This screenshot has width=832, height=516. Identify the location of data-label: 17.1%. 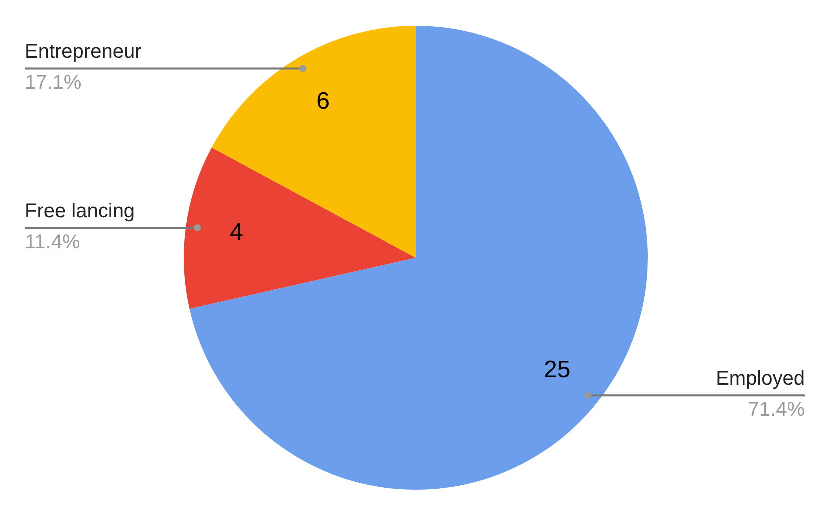
(53, 83).